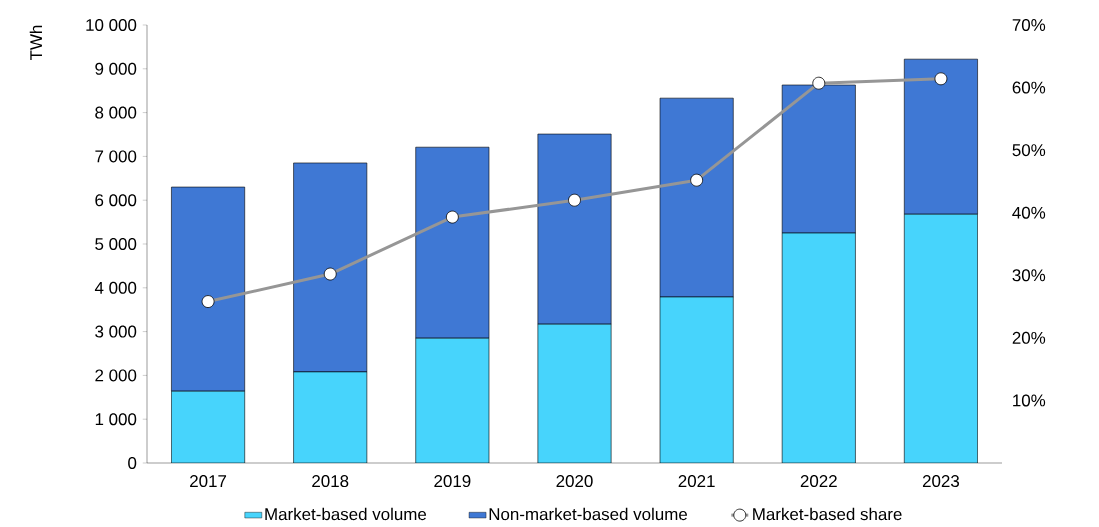 This screenshot has height=527, width=1099. I want to click on legend-label: Non-market-based volume, so click(588, 514).